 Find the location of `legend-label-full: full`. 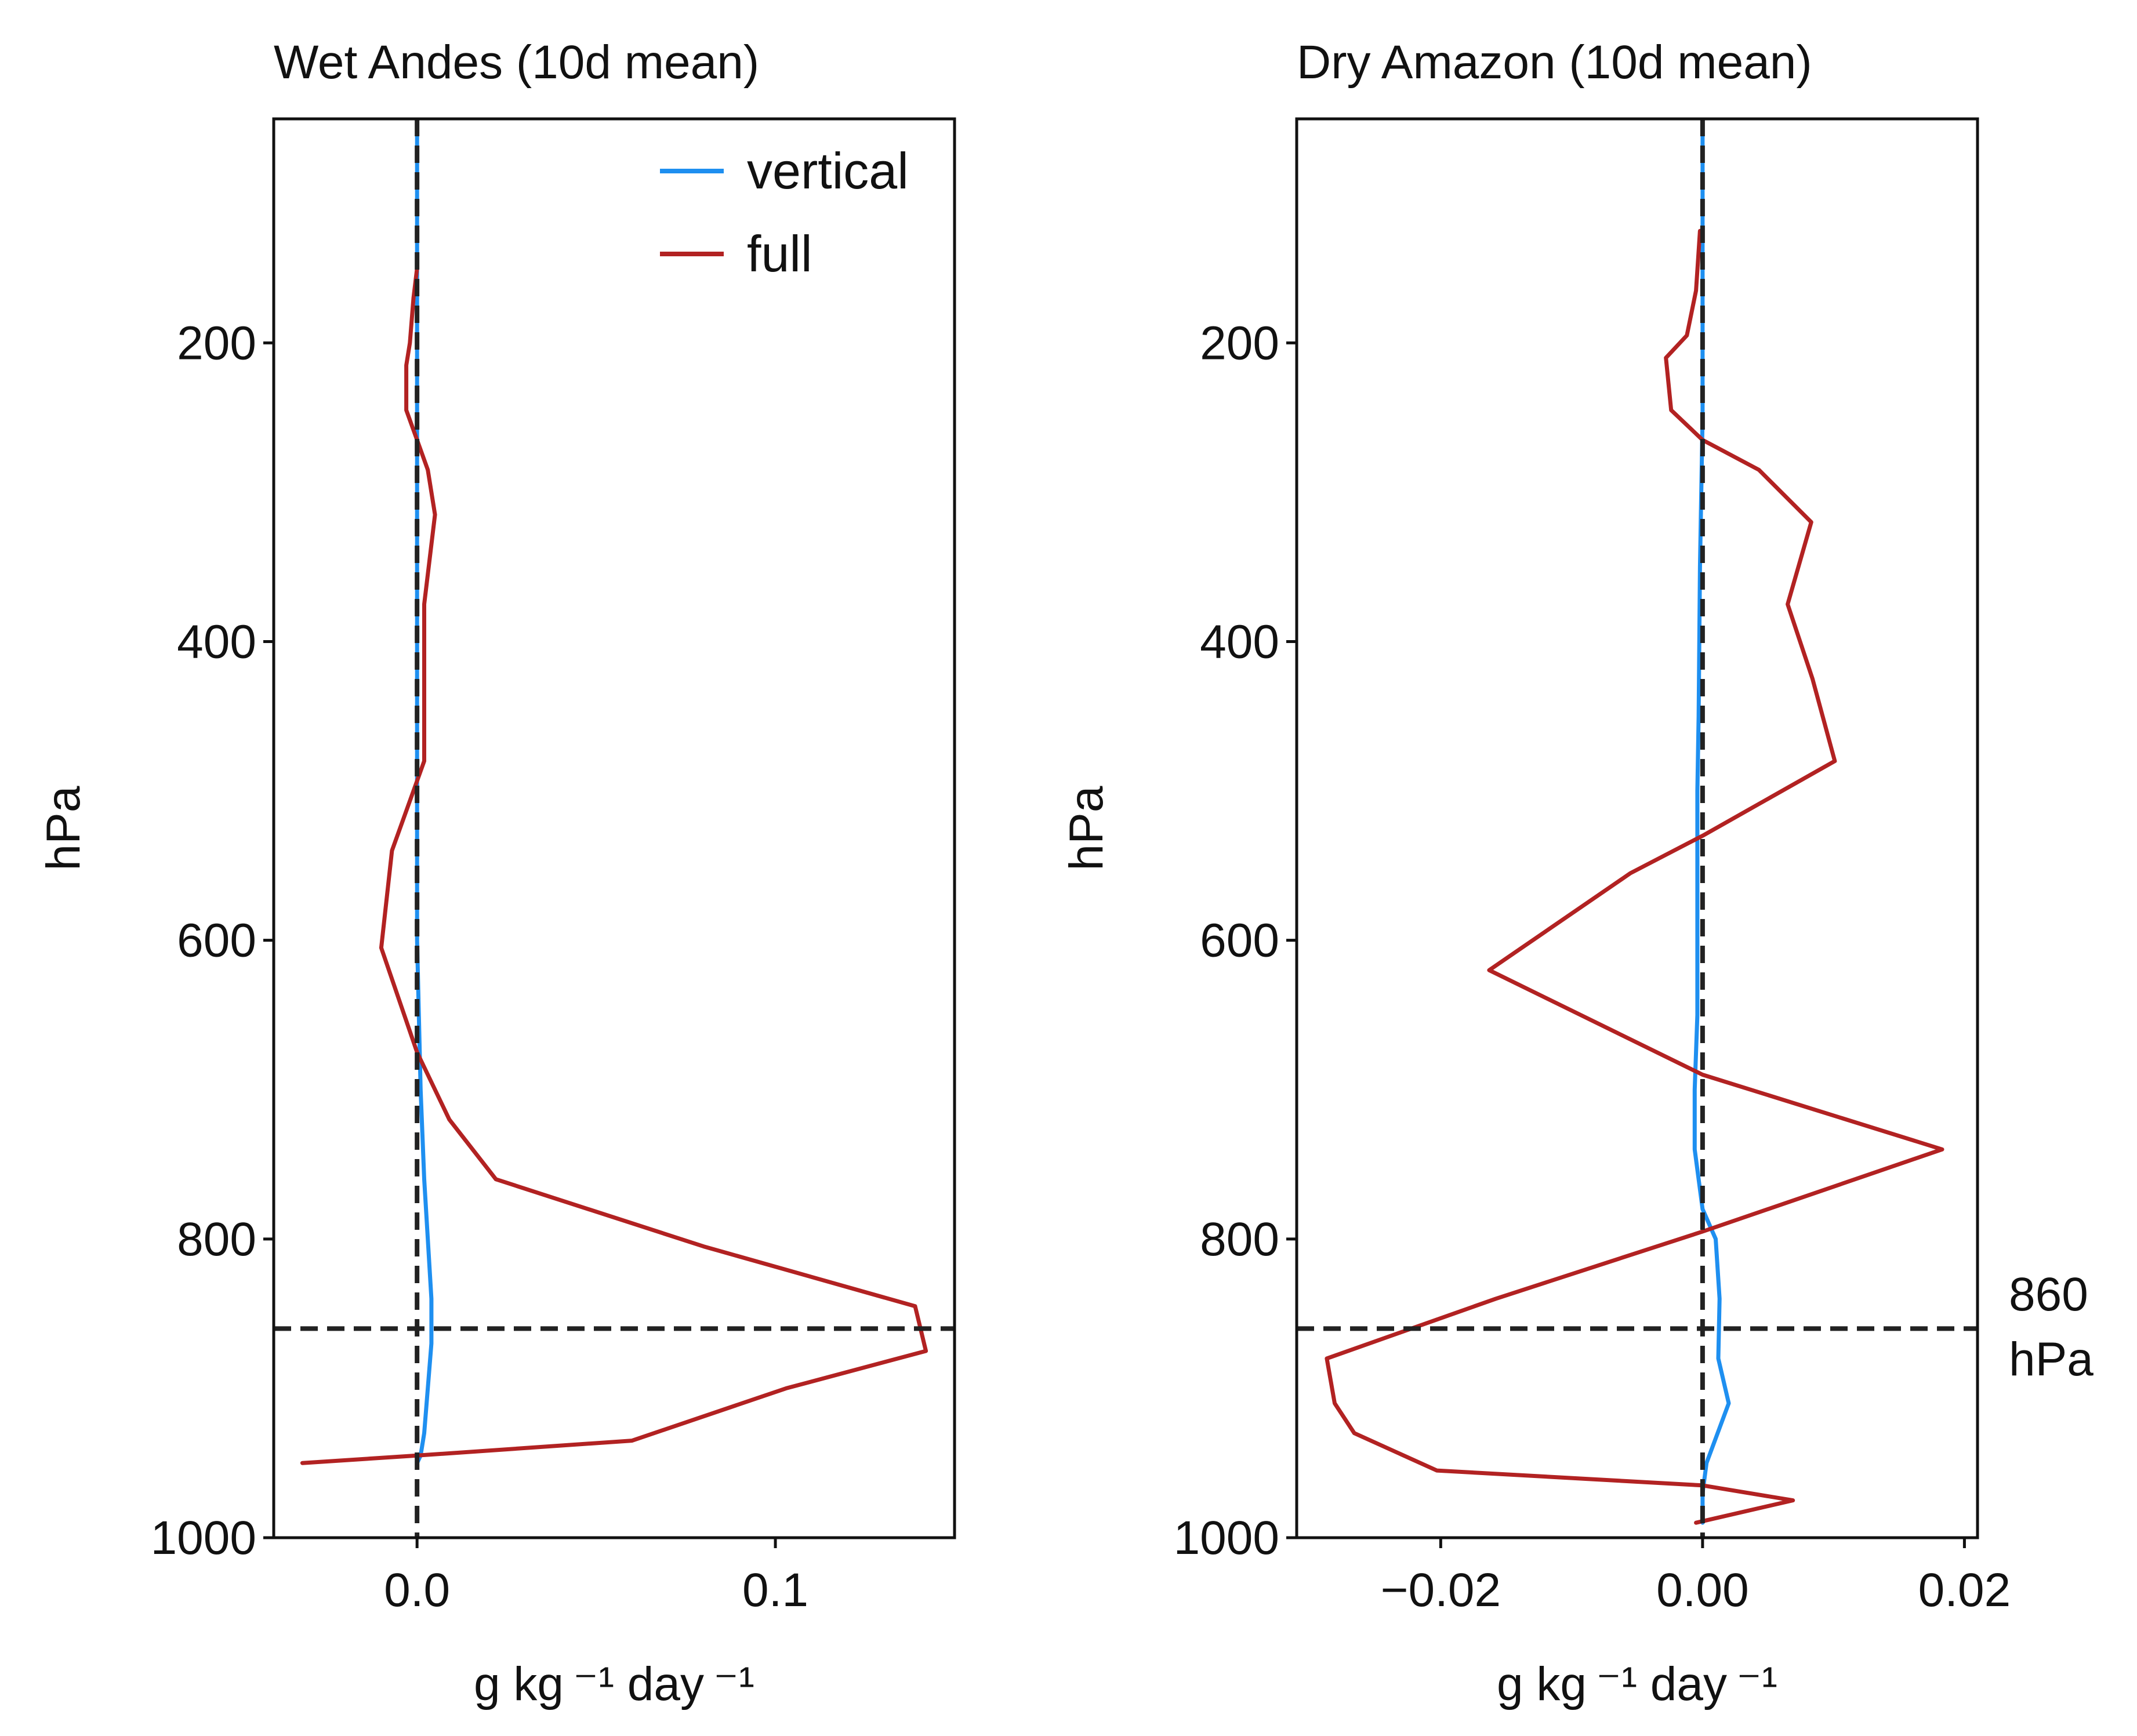

legend-label-full: full is located at coordinates (779, 253).